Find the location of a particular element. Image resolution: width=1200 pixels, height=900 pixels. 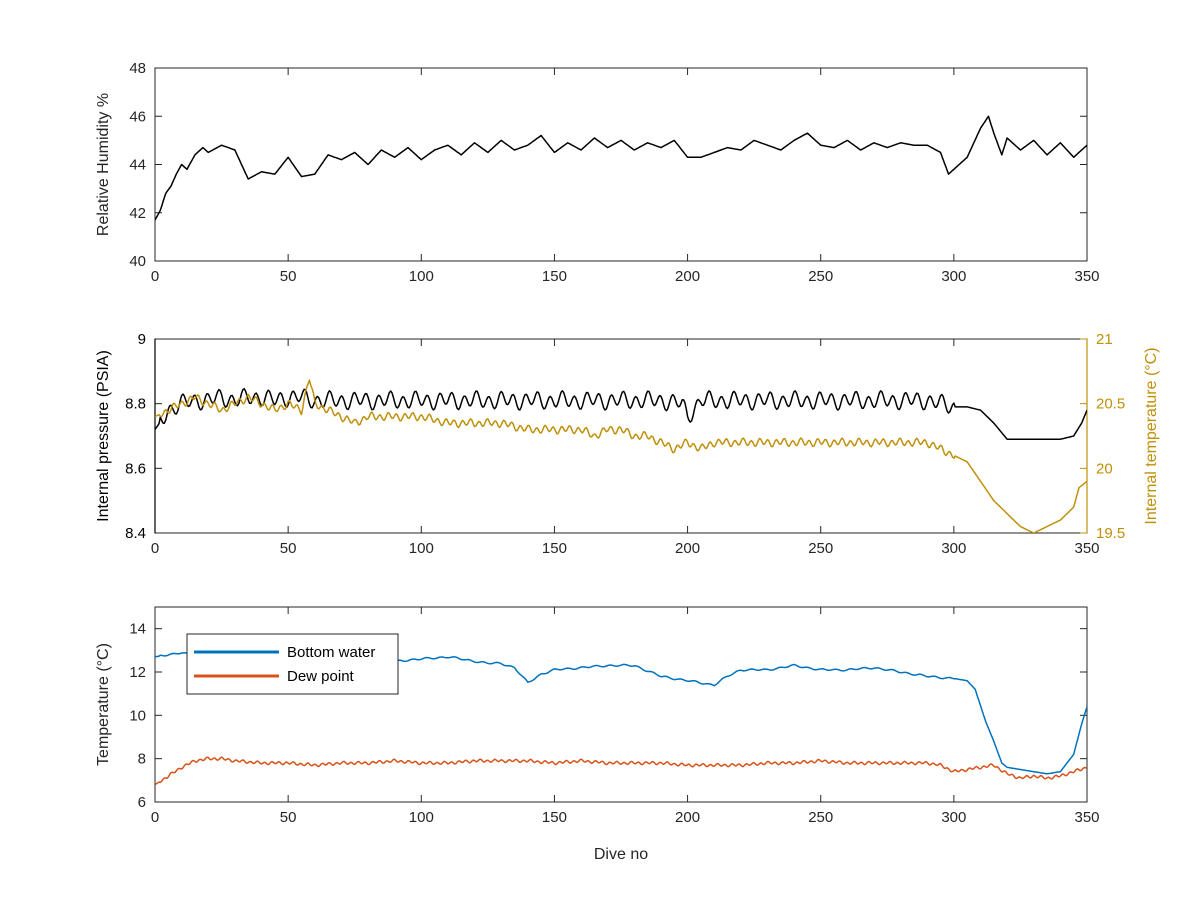

pressure-ytick-label: 8.8 is located at coordinates (135, 404).